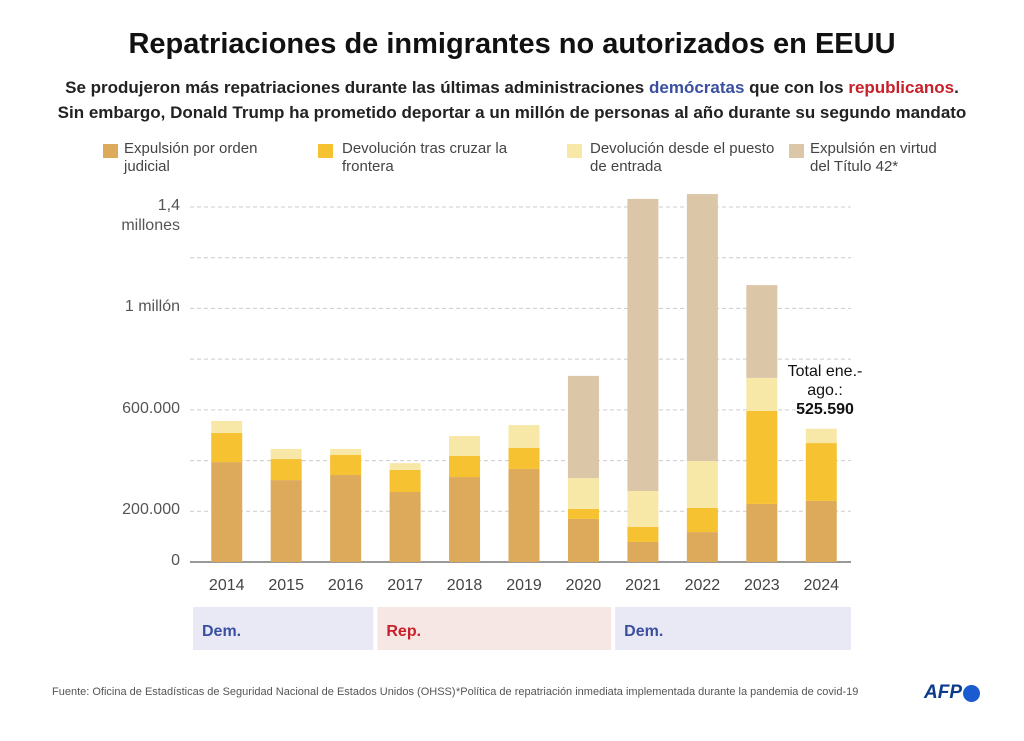 This screenshot has height=741, width=1024. Describe the element at coordinates (873, 157) in the screenshot. I see `legend-label: Expulsión en virtud del Título 42*` at that location.